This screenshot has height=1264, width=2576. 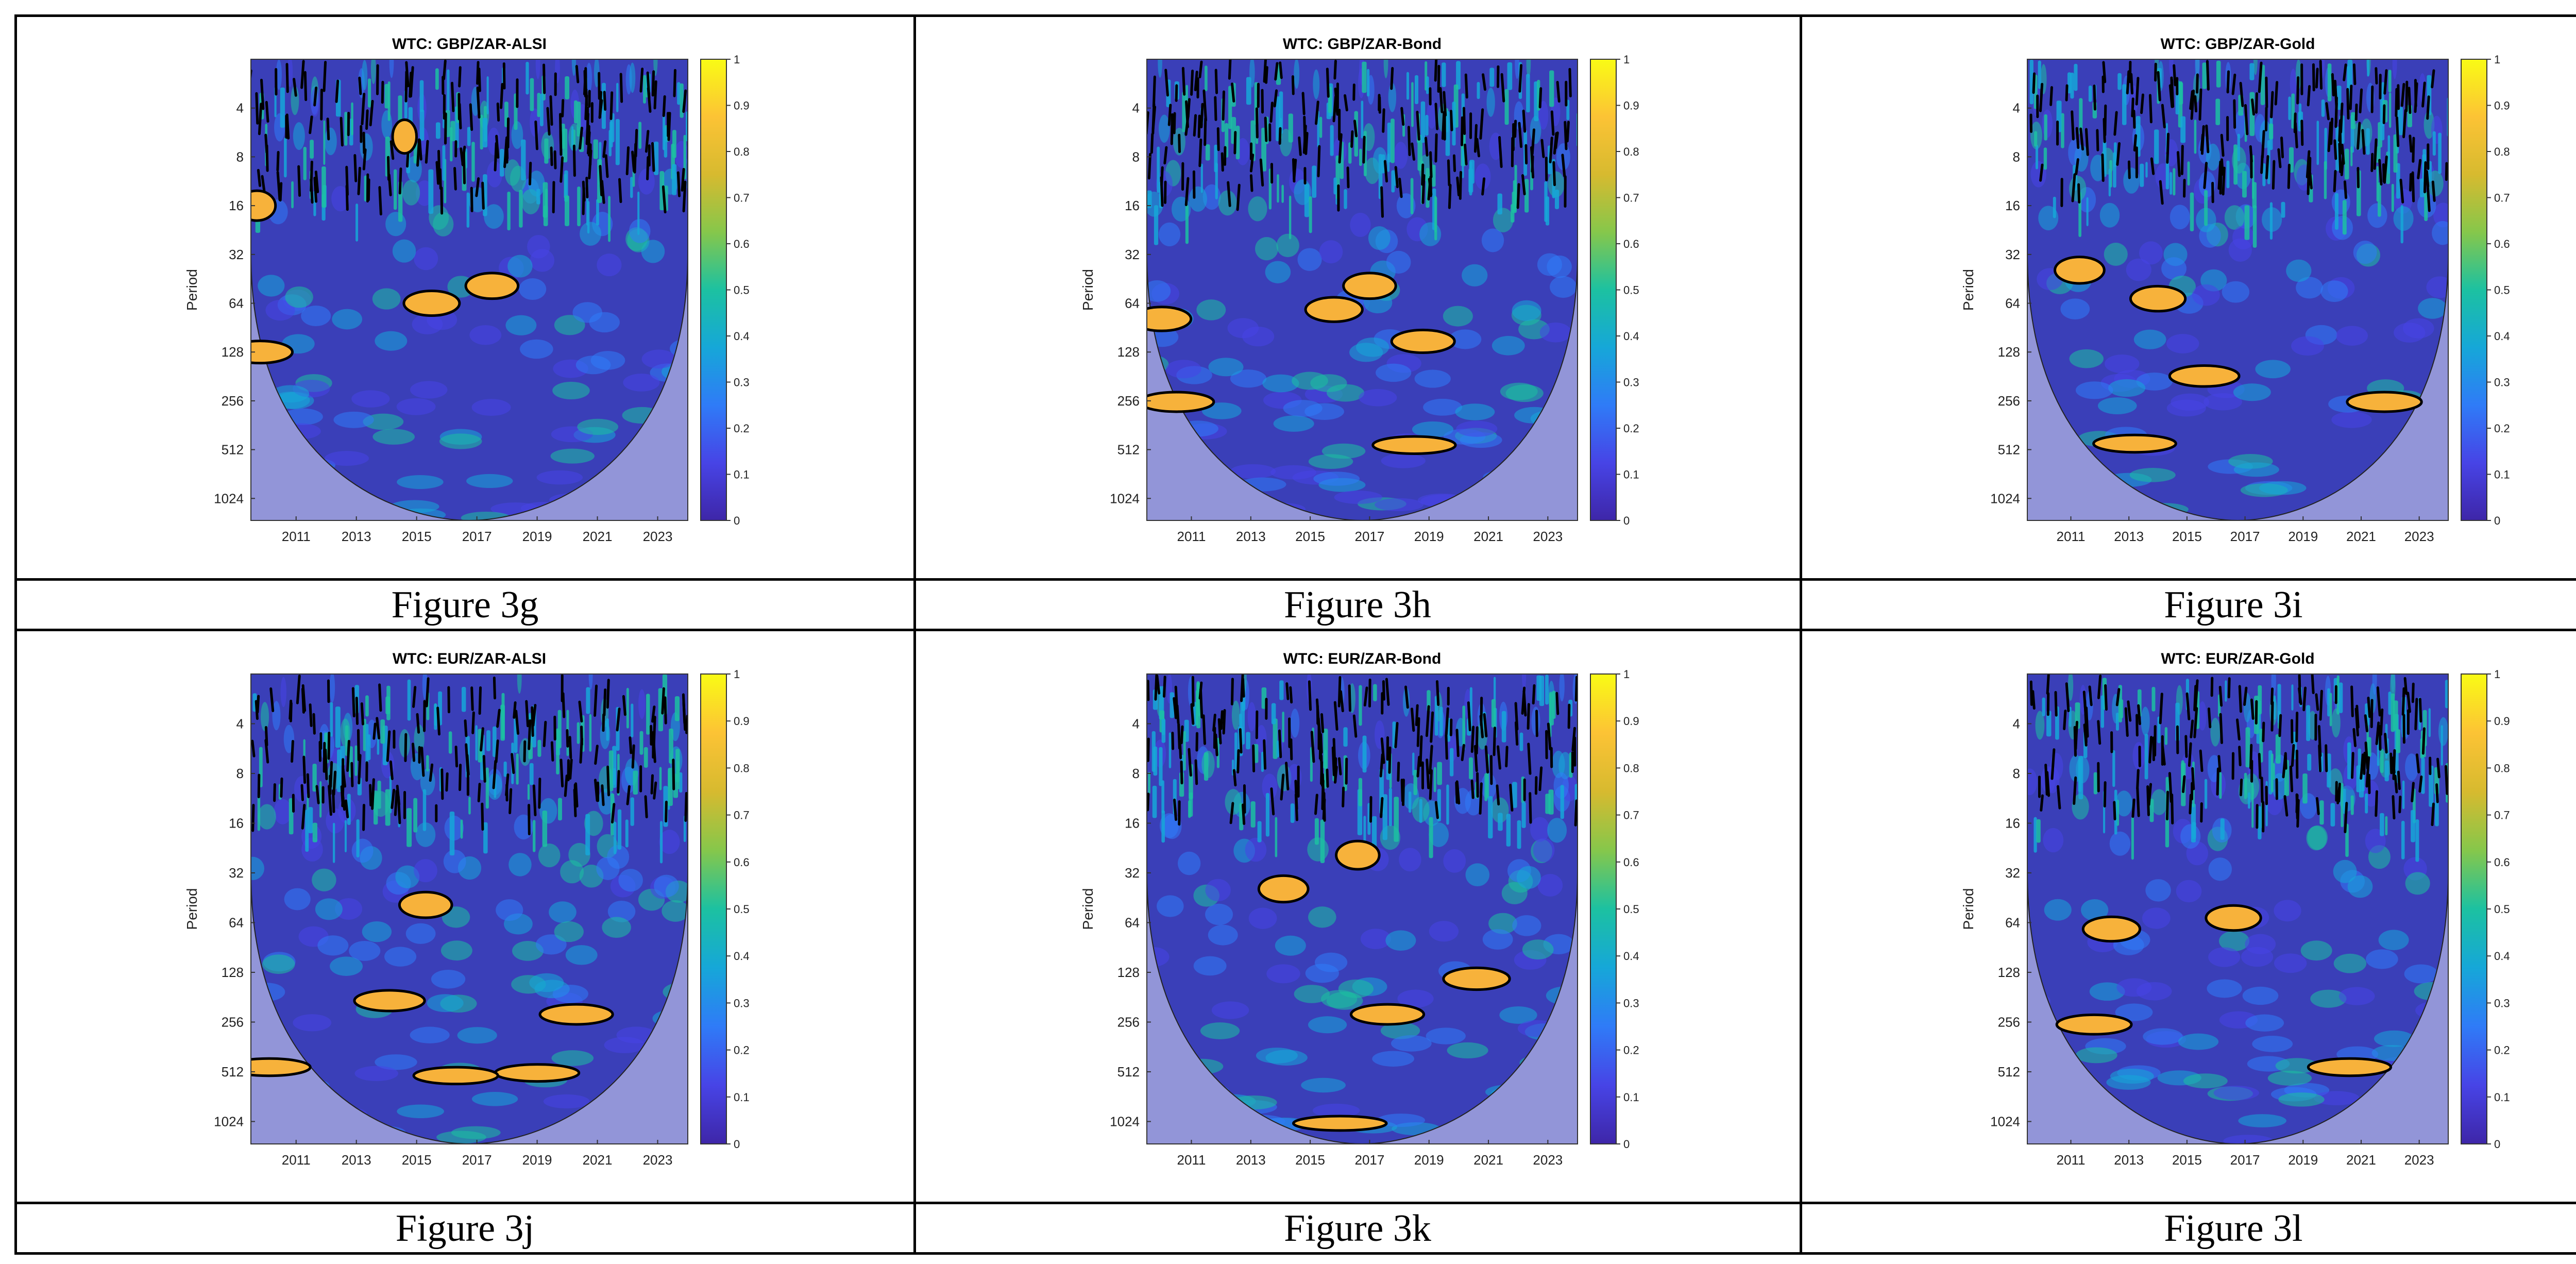 I want to click on coherence-field, so click(x=469, y=289).